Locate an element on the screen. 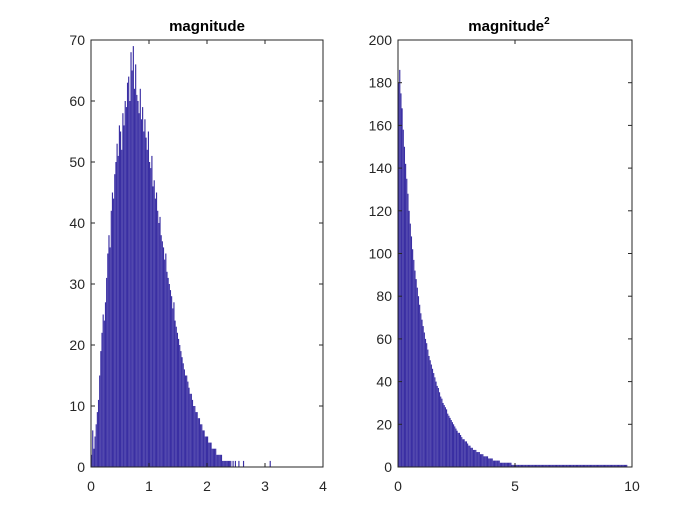  y-tick-label: 60 is located at coordinates (77, 101).